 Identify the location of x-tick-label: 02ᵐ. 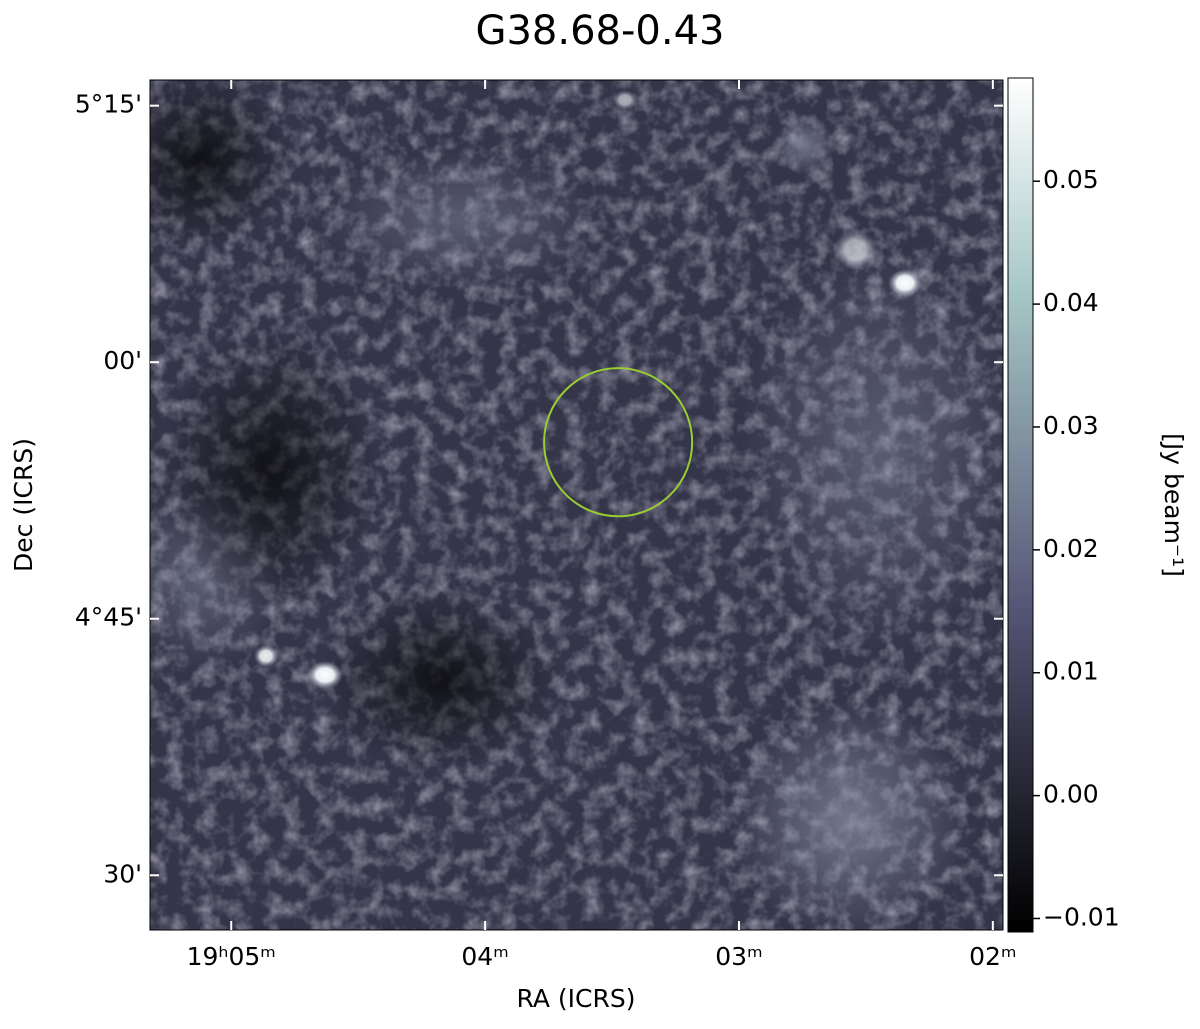
(992, 956).